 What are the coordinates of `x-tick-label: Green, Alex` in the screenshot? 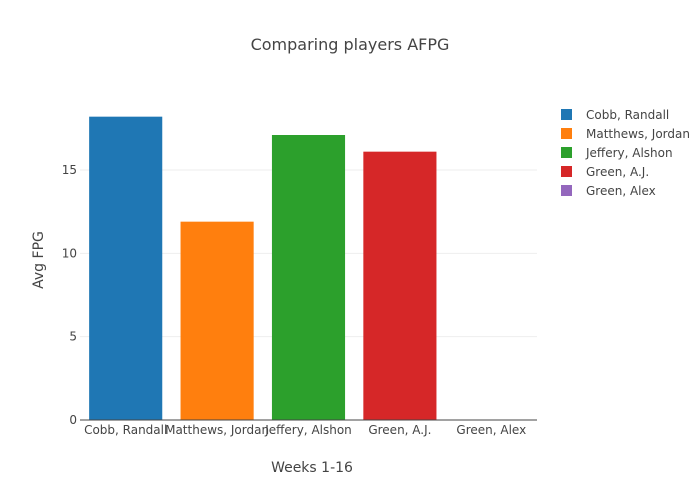 It's located at (491, 430).